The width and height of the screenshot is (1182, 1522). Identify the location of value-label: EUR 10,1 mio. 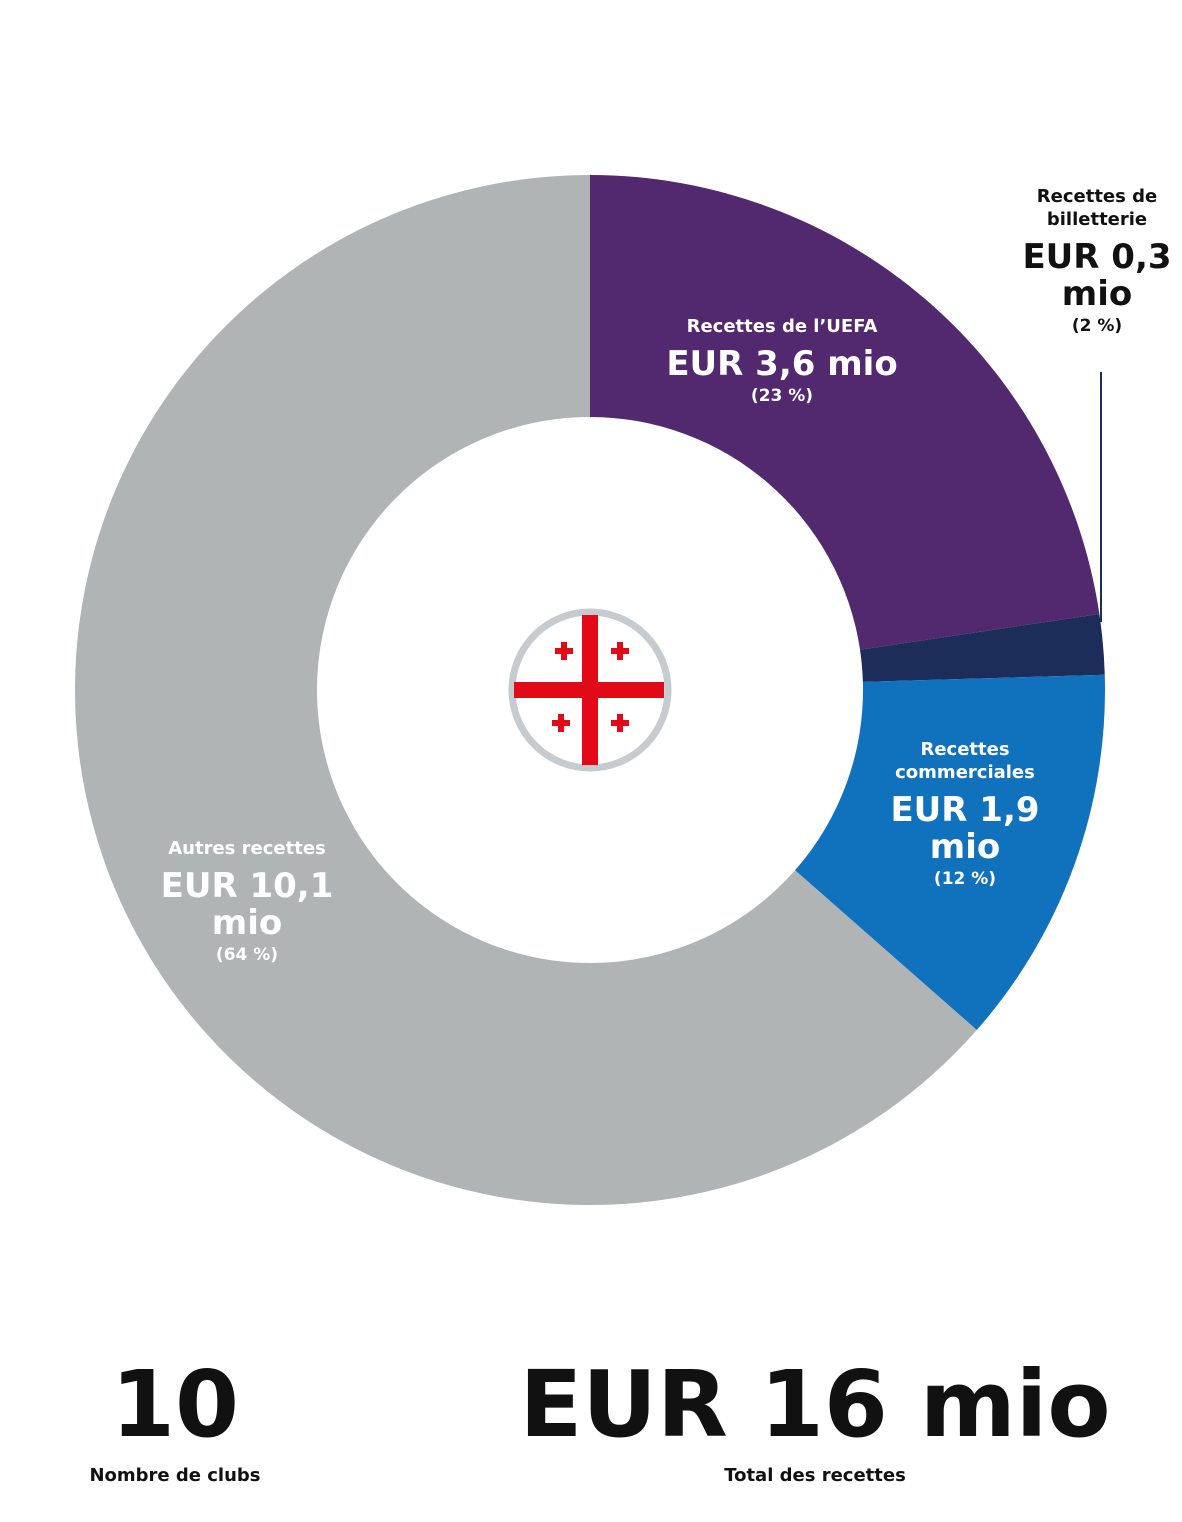
(247, 904).